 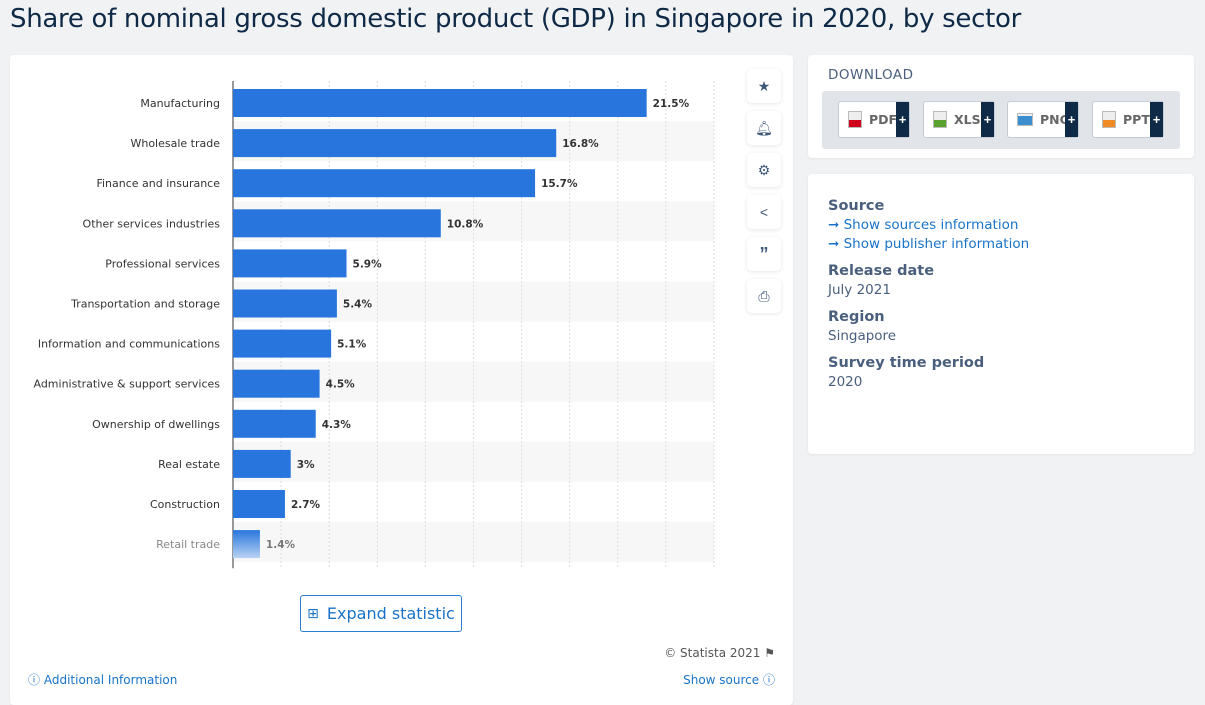 What do you see at coordinates (126, 384) in the screenshot?
I see `category-label: Administrative & support services` at bounding box center [126, 384].